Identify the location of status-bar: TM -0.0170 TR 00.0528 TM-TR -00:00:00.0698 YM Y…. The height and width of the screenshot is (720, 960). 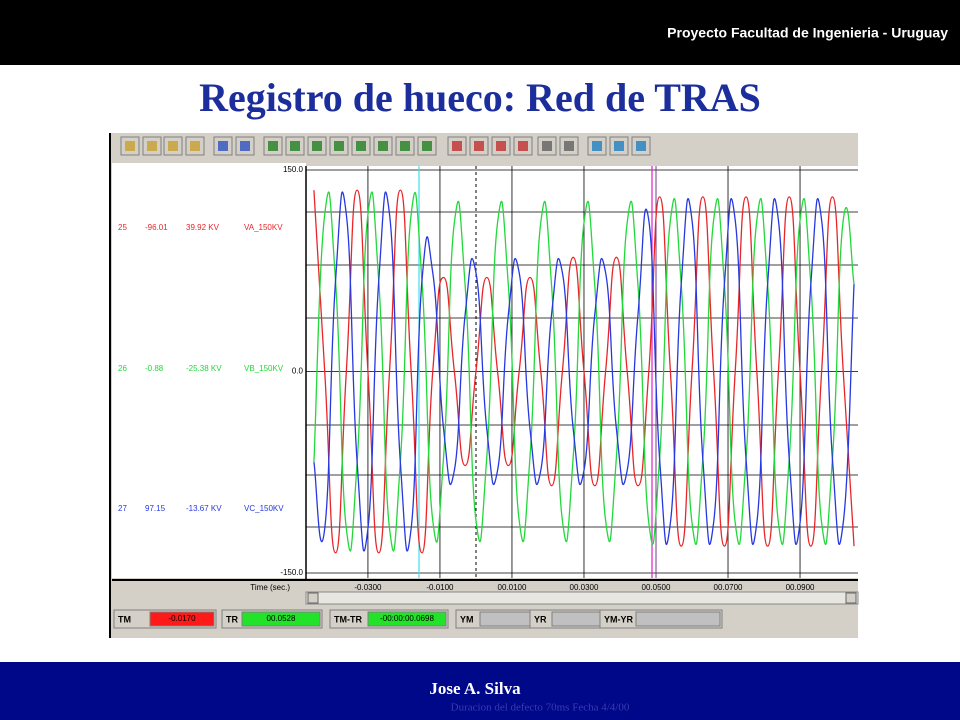
(418, 619).